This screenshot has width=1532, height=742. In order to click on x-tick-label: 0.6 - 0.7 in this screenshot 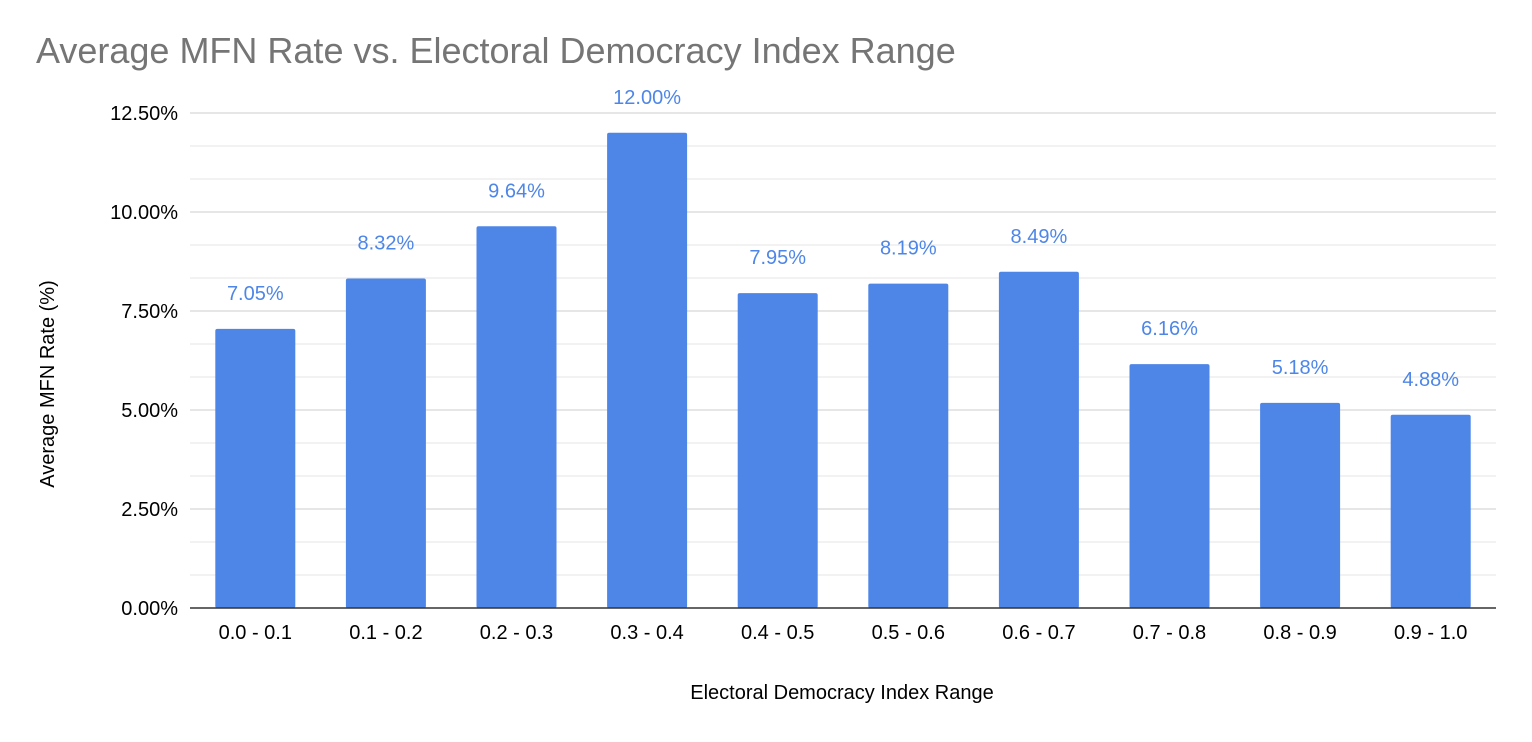, I will do `click(1038, 633)`.